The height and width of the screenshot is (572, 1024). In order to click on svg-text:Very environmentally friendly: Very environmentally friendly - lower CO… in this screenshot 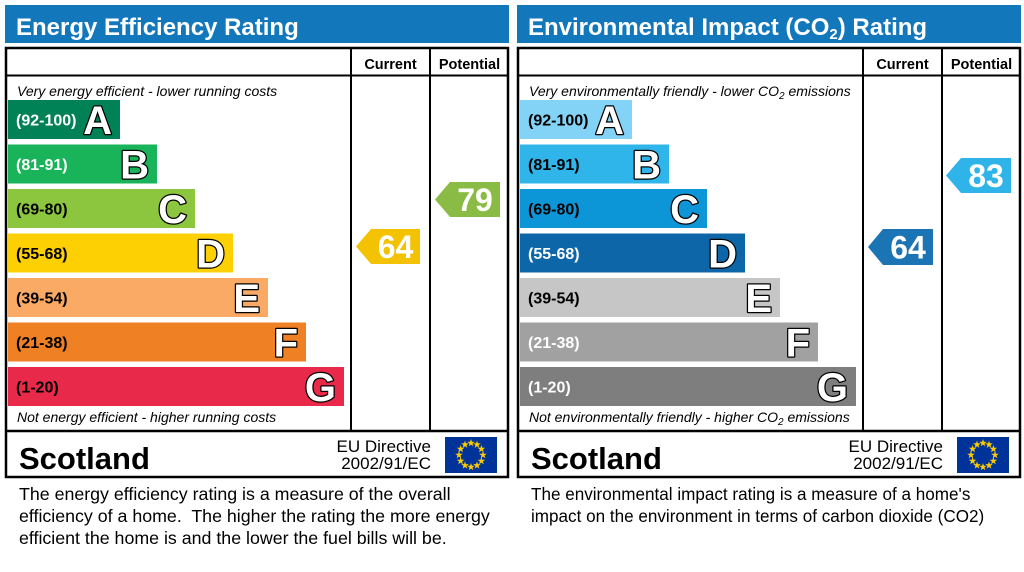, I will do `click(690, 92)`.